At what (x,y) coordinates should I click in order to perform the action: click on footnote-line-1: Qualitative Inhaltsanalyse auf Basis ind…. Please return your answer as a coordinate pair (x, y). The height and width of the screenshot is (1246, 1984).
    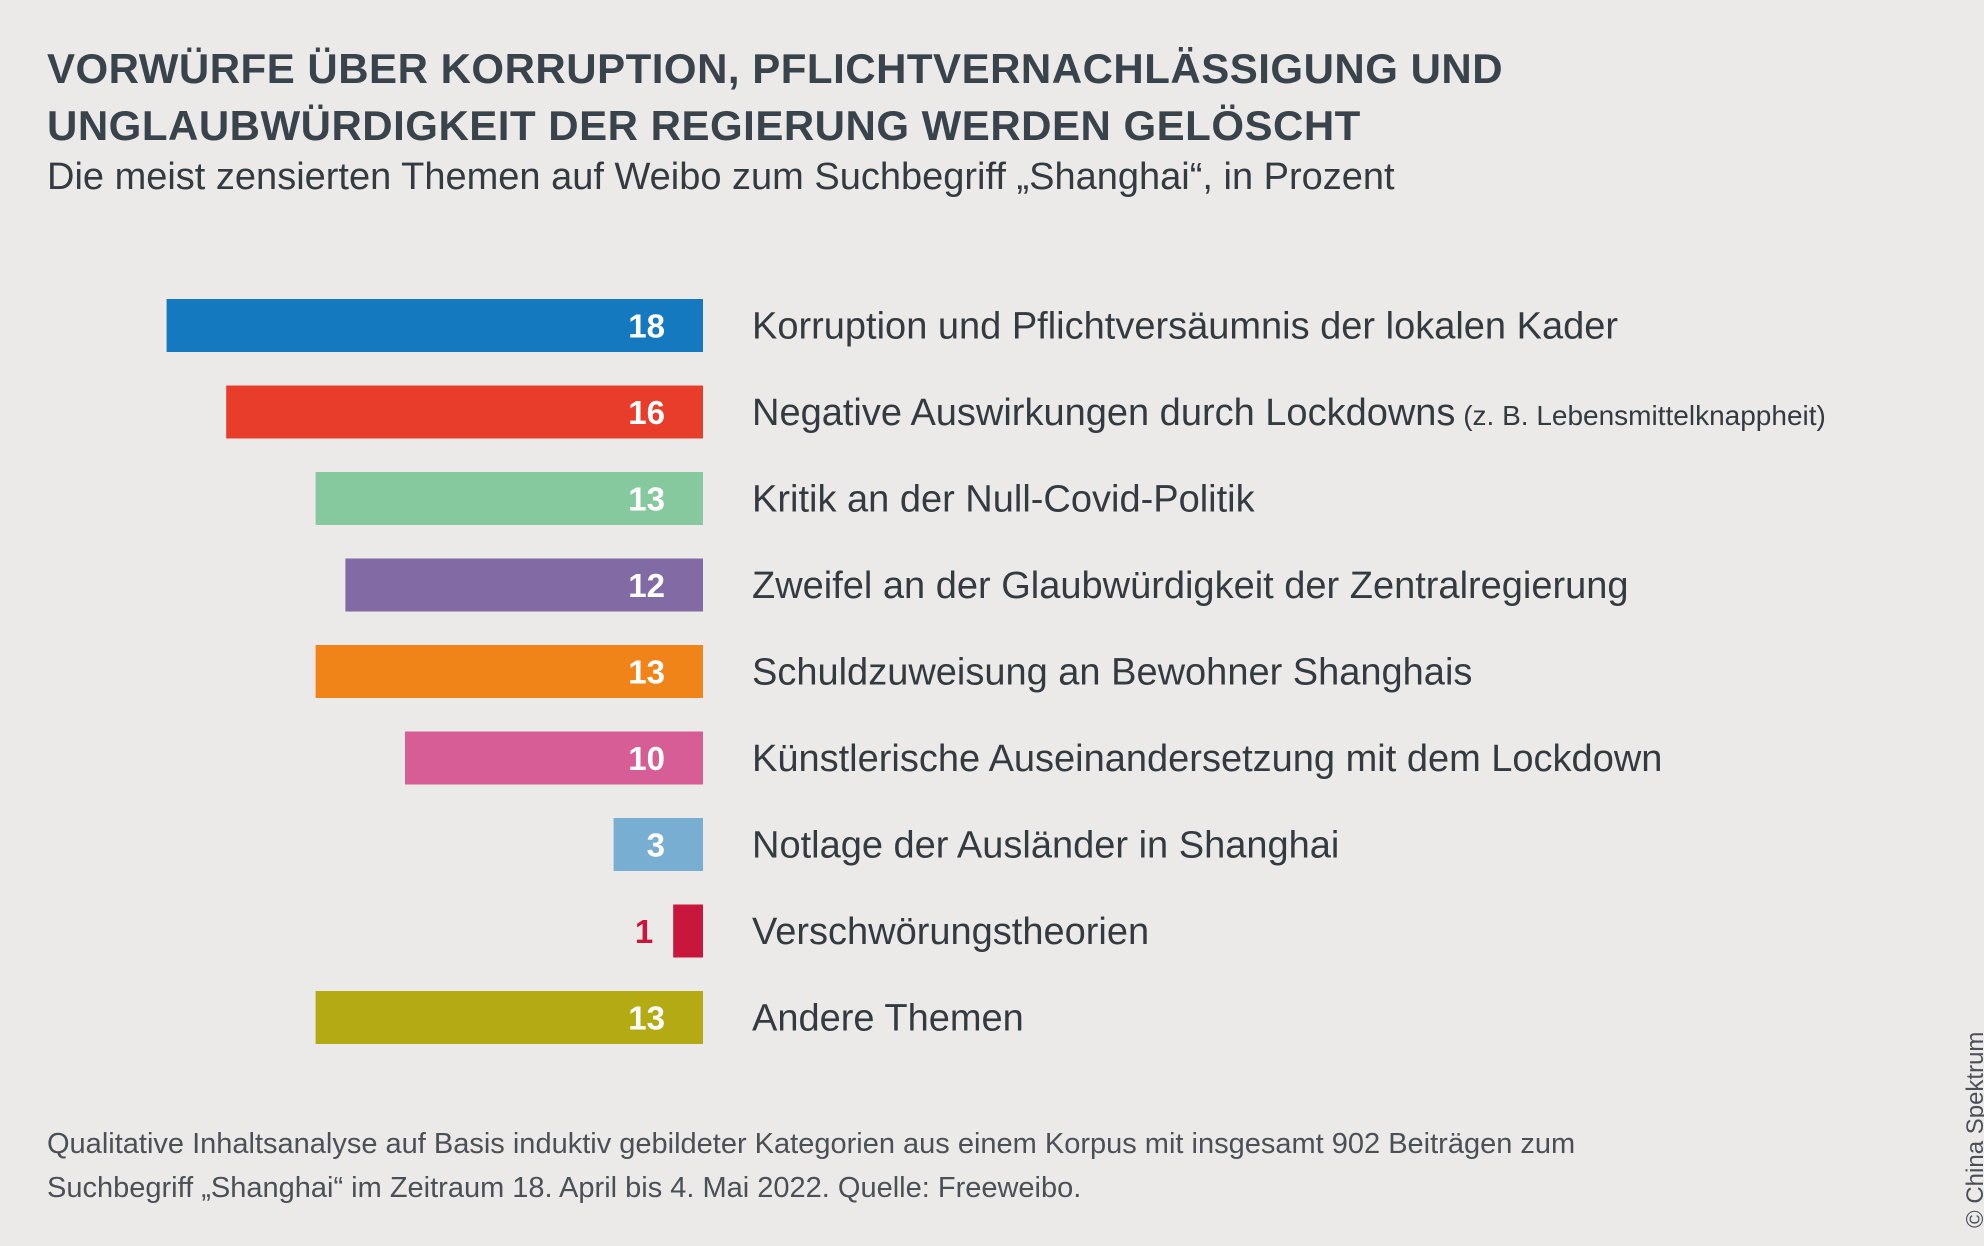
    Looking at the image, I should click on (811, 1144).